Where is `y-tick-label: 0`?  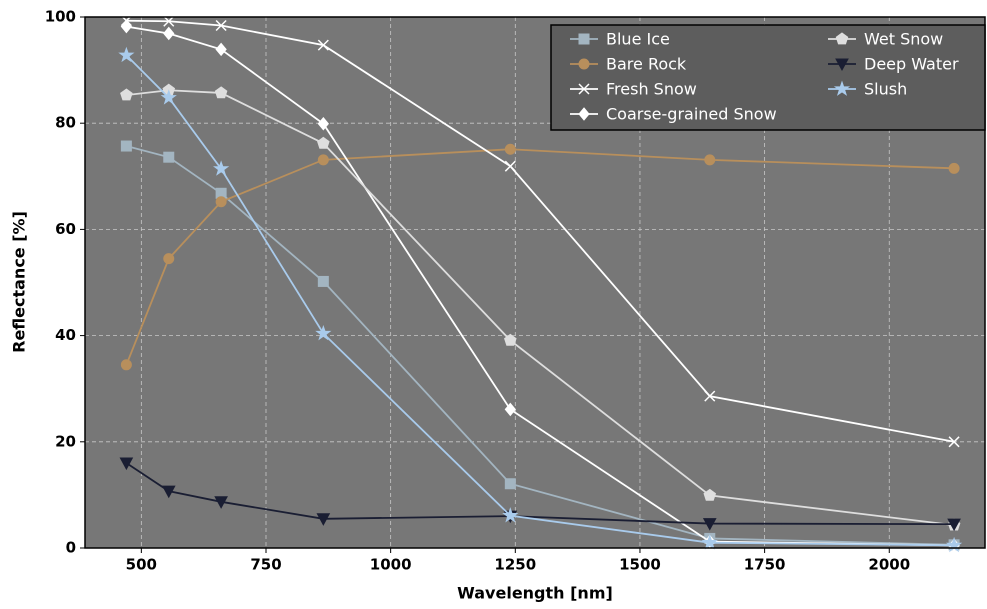 y-tick-label: 0 is located at coordinates (71, 548).